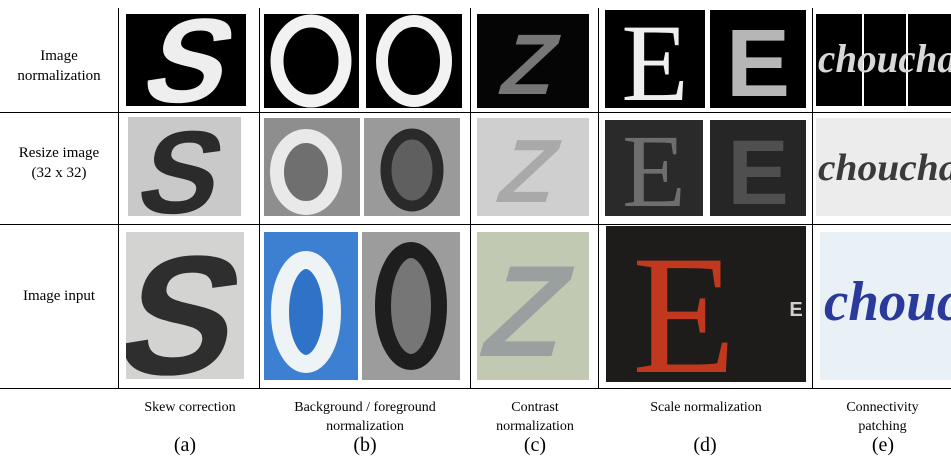  What do you see at coordinates (706, 407) in the screenshot?
I see `caption-d: Scale normalization` at bounding box center [706, 407].